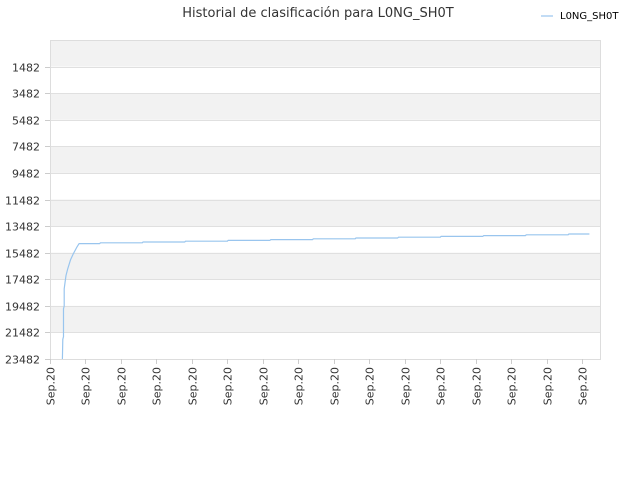 This screenshot has width=640, height=480. Describe the element at coordinates (22, 333) in the screenshot. I see `y-tick-label: 21482` at that location.